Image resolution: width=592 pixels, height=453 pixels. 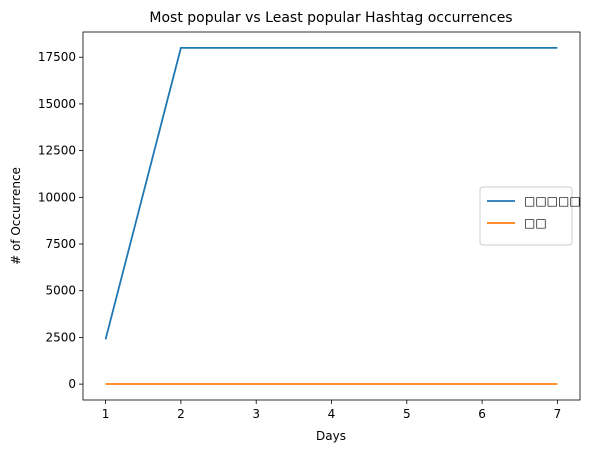 What do you see at coordinates (332, 414) in the screenshot?
I see `x-tick-label: 4` at bounding box center [332, 414].